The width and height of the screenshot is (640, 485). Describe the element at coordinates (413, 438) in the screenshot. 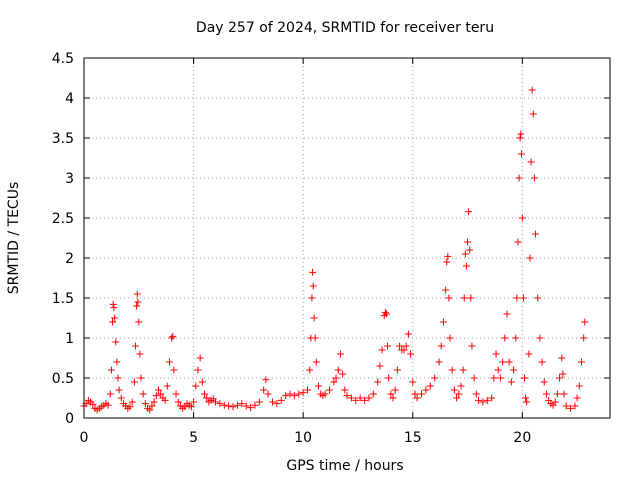

I see `x-tick-label: 15` at that location.